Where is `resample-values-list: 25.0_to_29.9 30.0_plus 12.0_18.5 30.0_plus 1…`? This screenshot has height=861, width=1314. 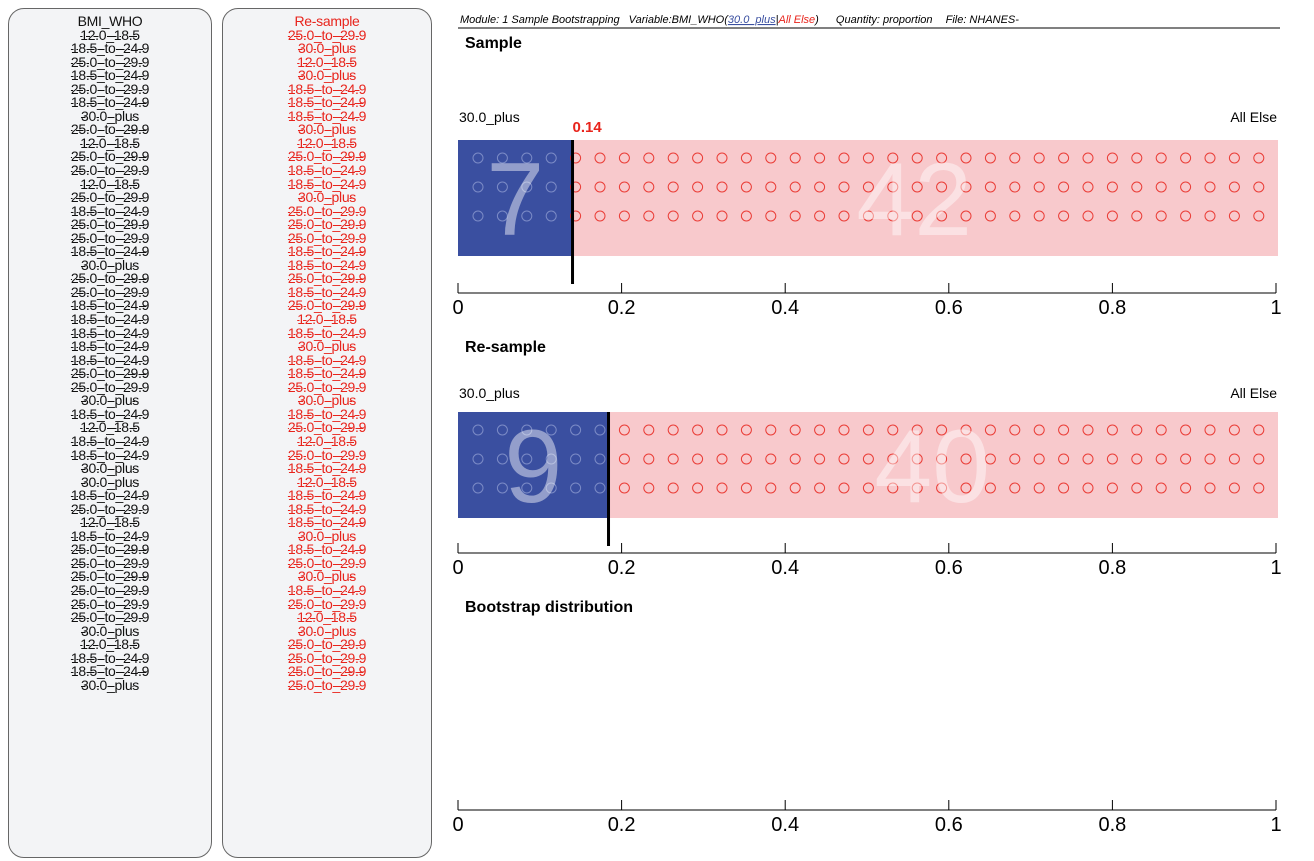
resample-values-list: 25.0_to_29.9 30.0_plus 12.0_18.5 30.0_plus 1… is located at coordinates (327, 359).